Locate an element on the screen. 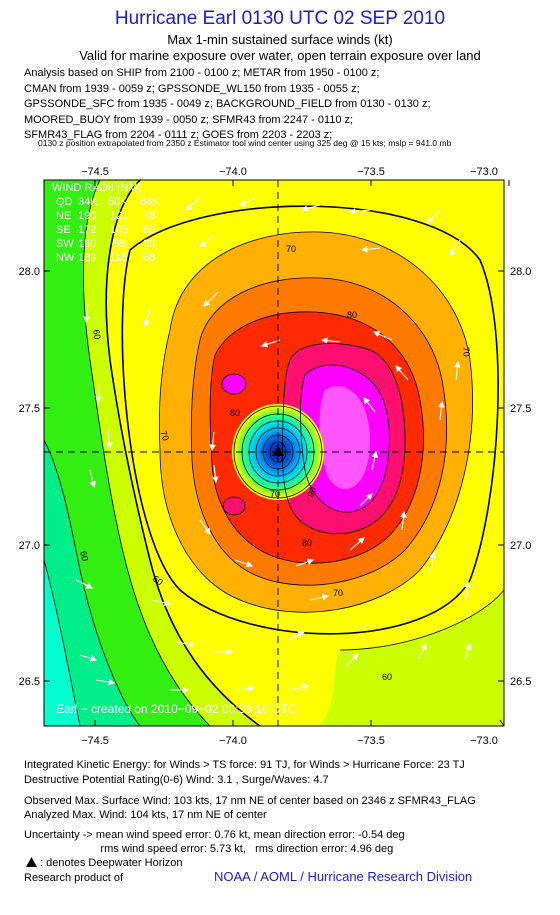  wind-radii-cell: 58 is located at coordinates (119, 244).